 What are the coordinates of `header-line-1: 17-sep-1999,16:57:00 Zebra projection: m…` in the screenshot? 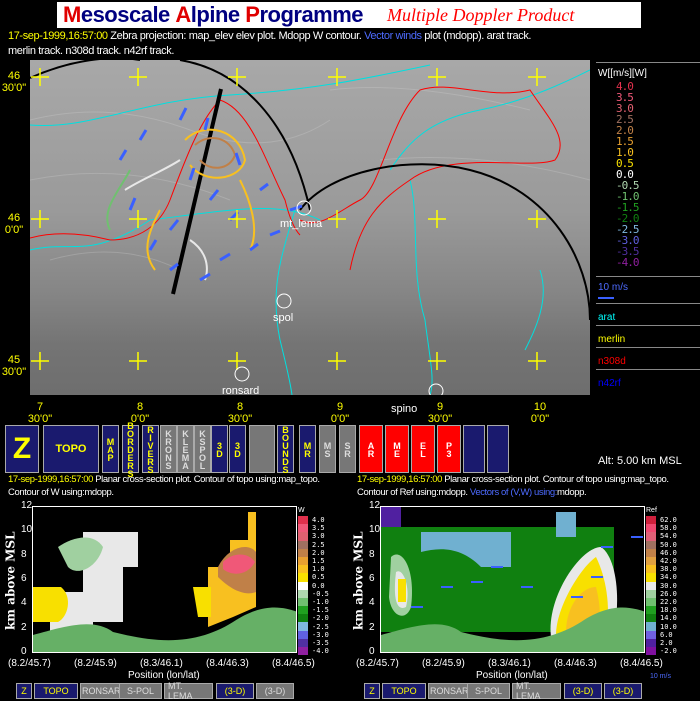 It's located at (269, 36).